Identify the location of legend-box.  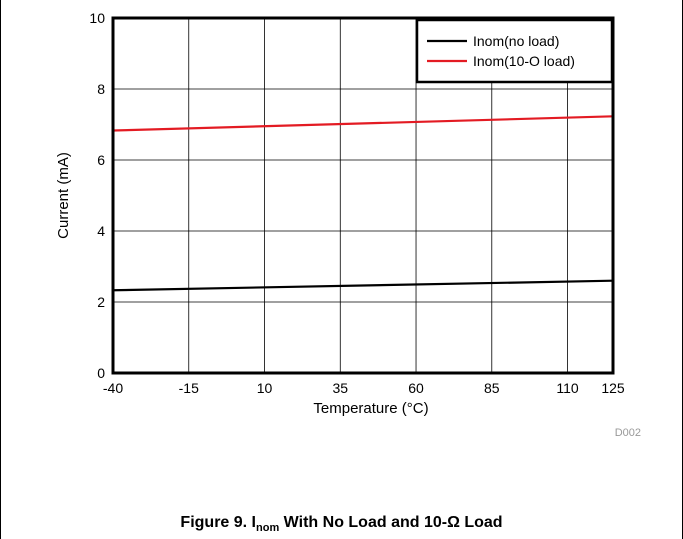
(514, 51).